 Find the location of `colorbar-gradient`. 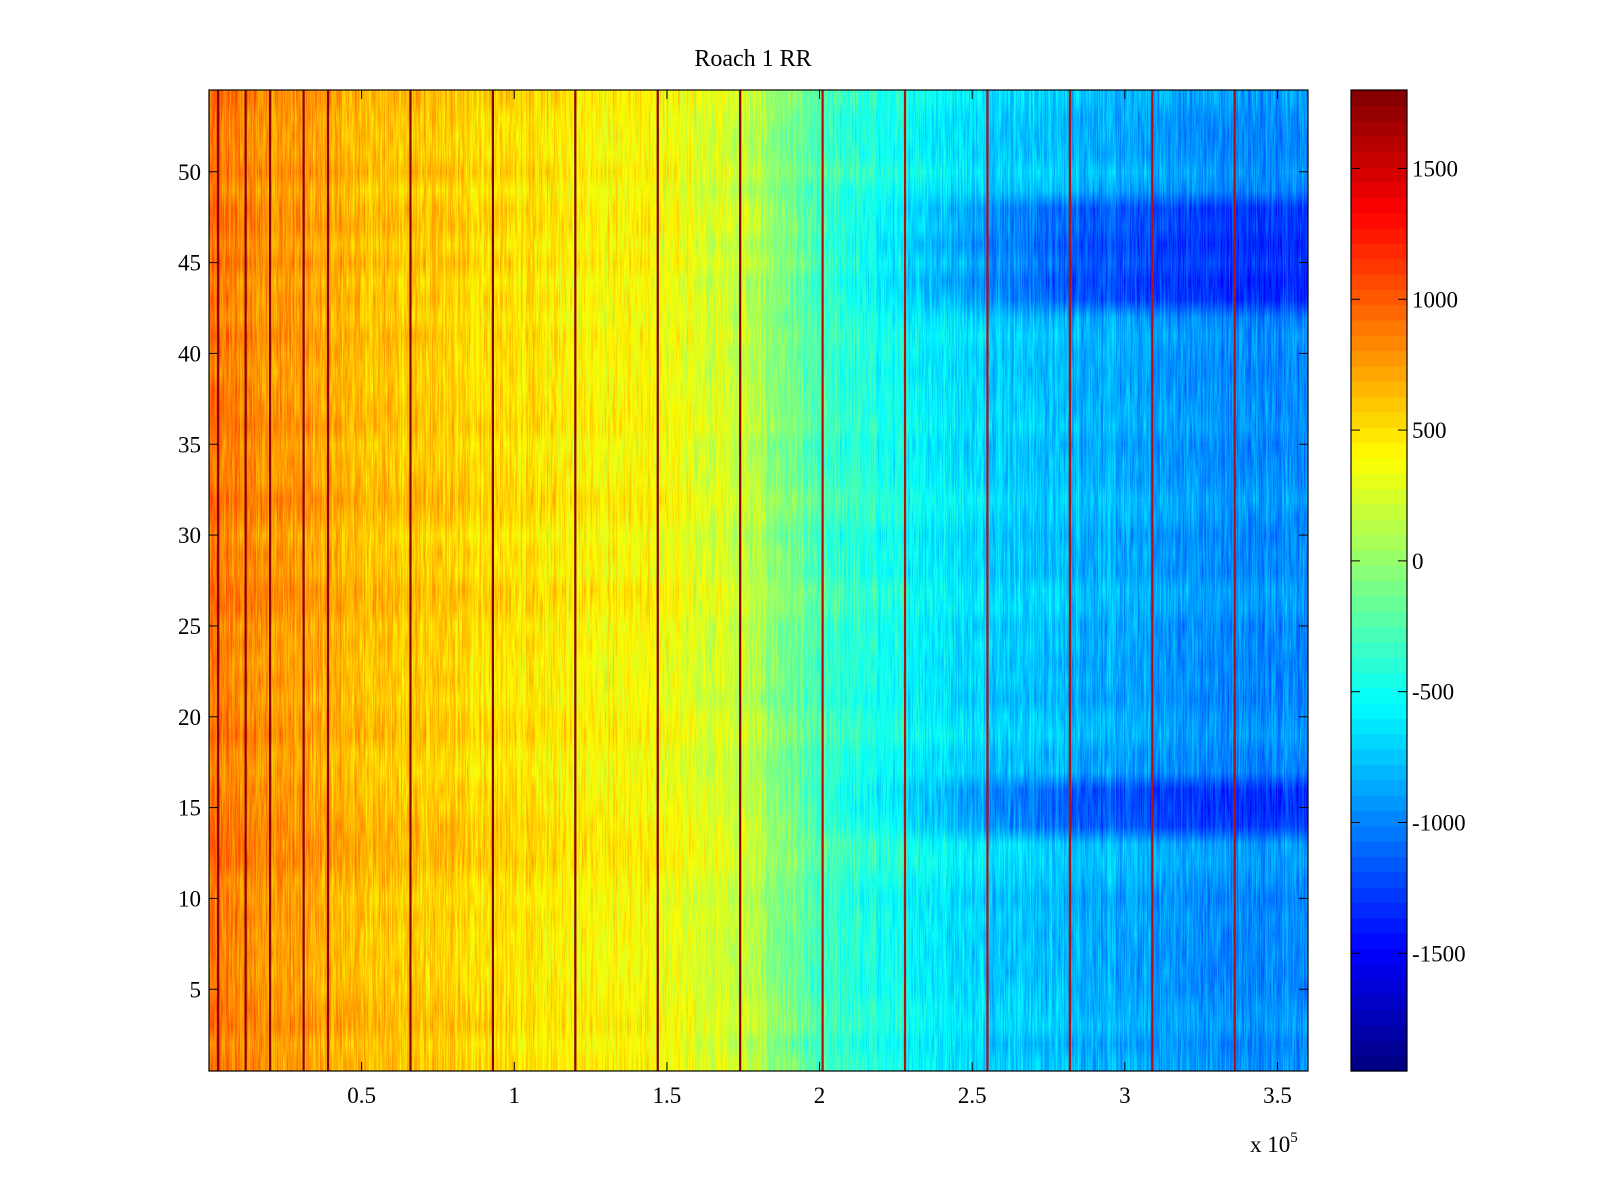

colorbar-gradient is located at coordinates (1379, 581).